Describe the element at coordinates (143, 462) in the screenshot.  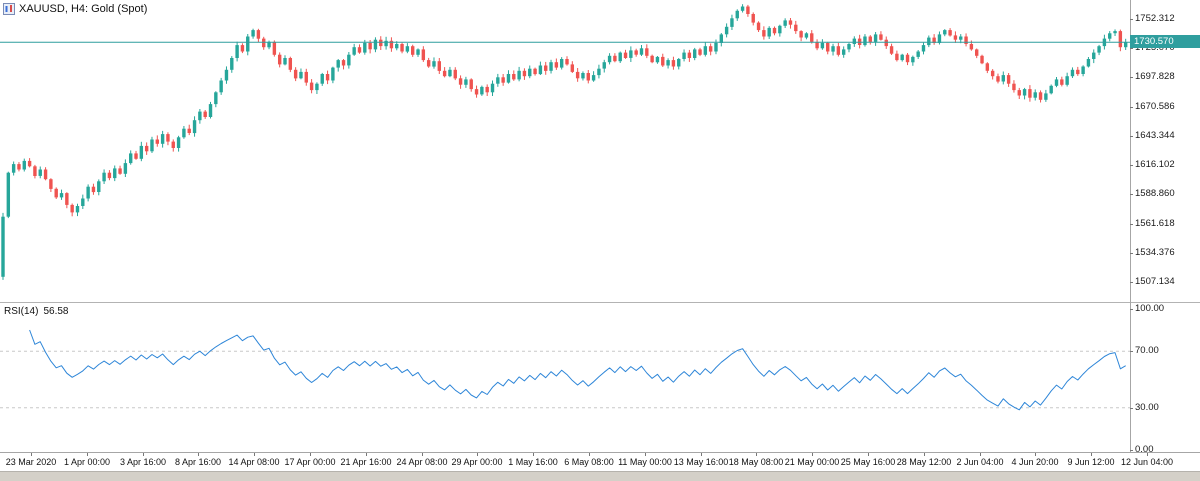
I see `time-axis-label: 3 Apr 16:00` at that location.